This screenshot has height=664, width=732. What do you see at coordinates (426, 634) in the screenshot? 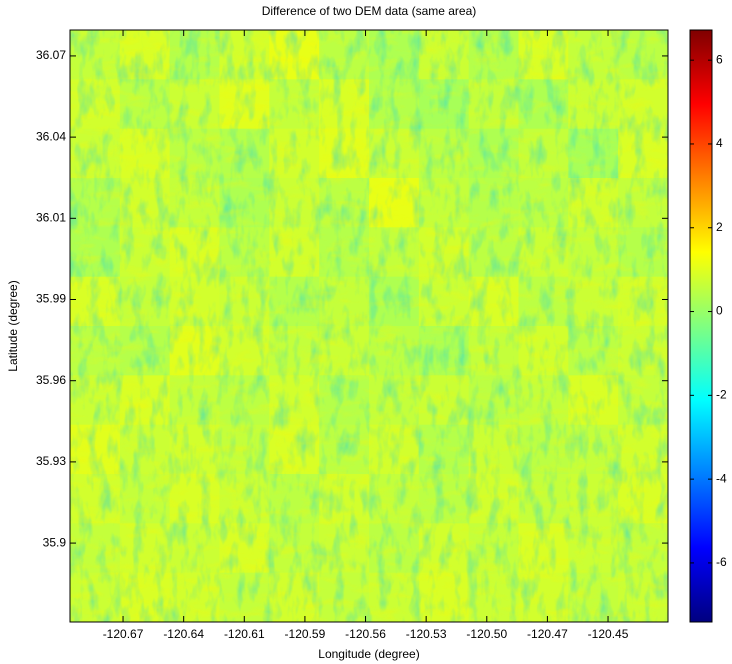
I see `x-tick-label: -120.53` at bounding box center [426, 634].